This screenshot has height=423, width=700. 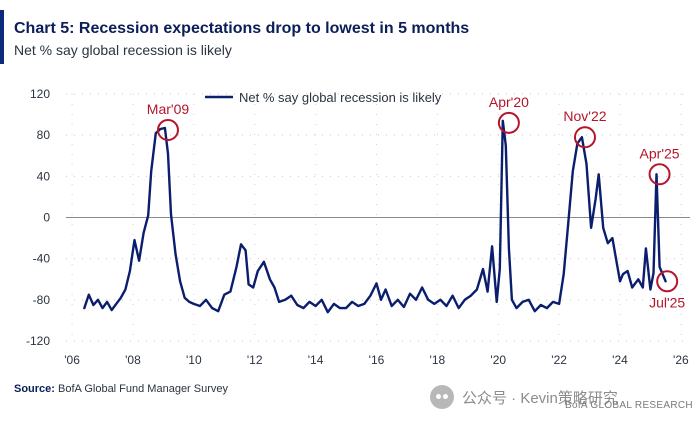 What do you see at coordinates (123, 50) in the screenshot?
I see `chart-subtitle: Net % say global recession is likely` at bounding box center [123, 50].